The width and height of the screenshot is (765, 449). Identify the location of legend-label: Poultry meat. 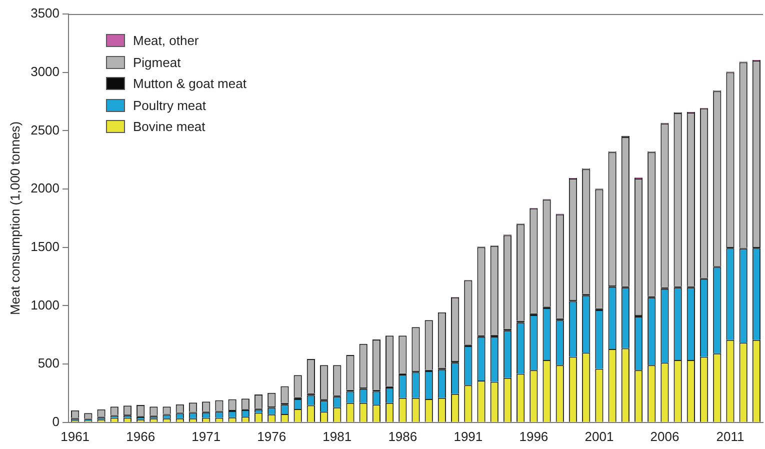
(169, 105).